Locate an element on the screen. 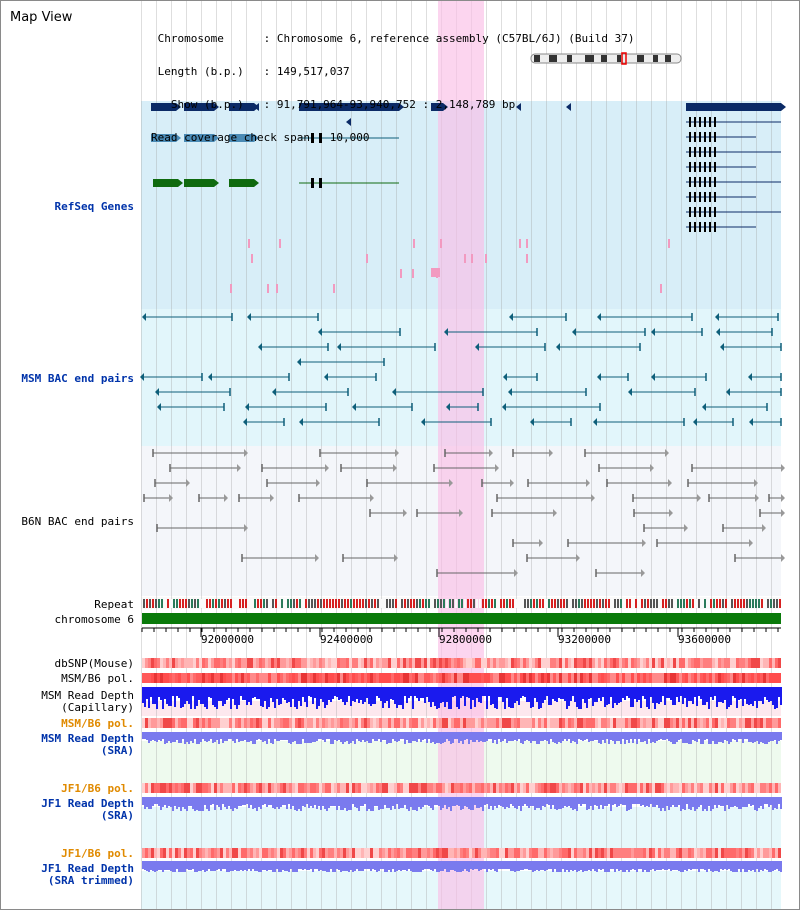 The image size is (800, 910). pink-mark is located at coordinates (268, 288).